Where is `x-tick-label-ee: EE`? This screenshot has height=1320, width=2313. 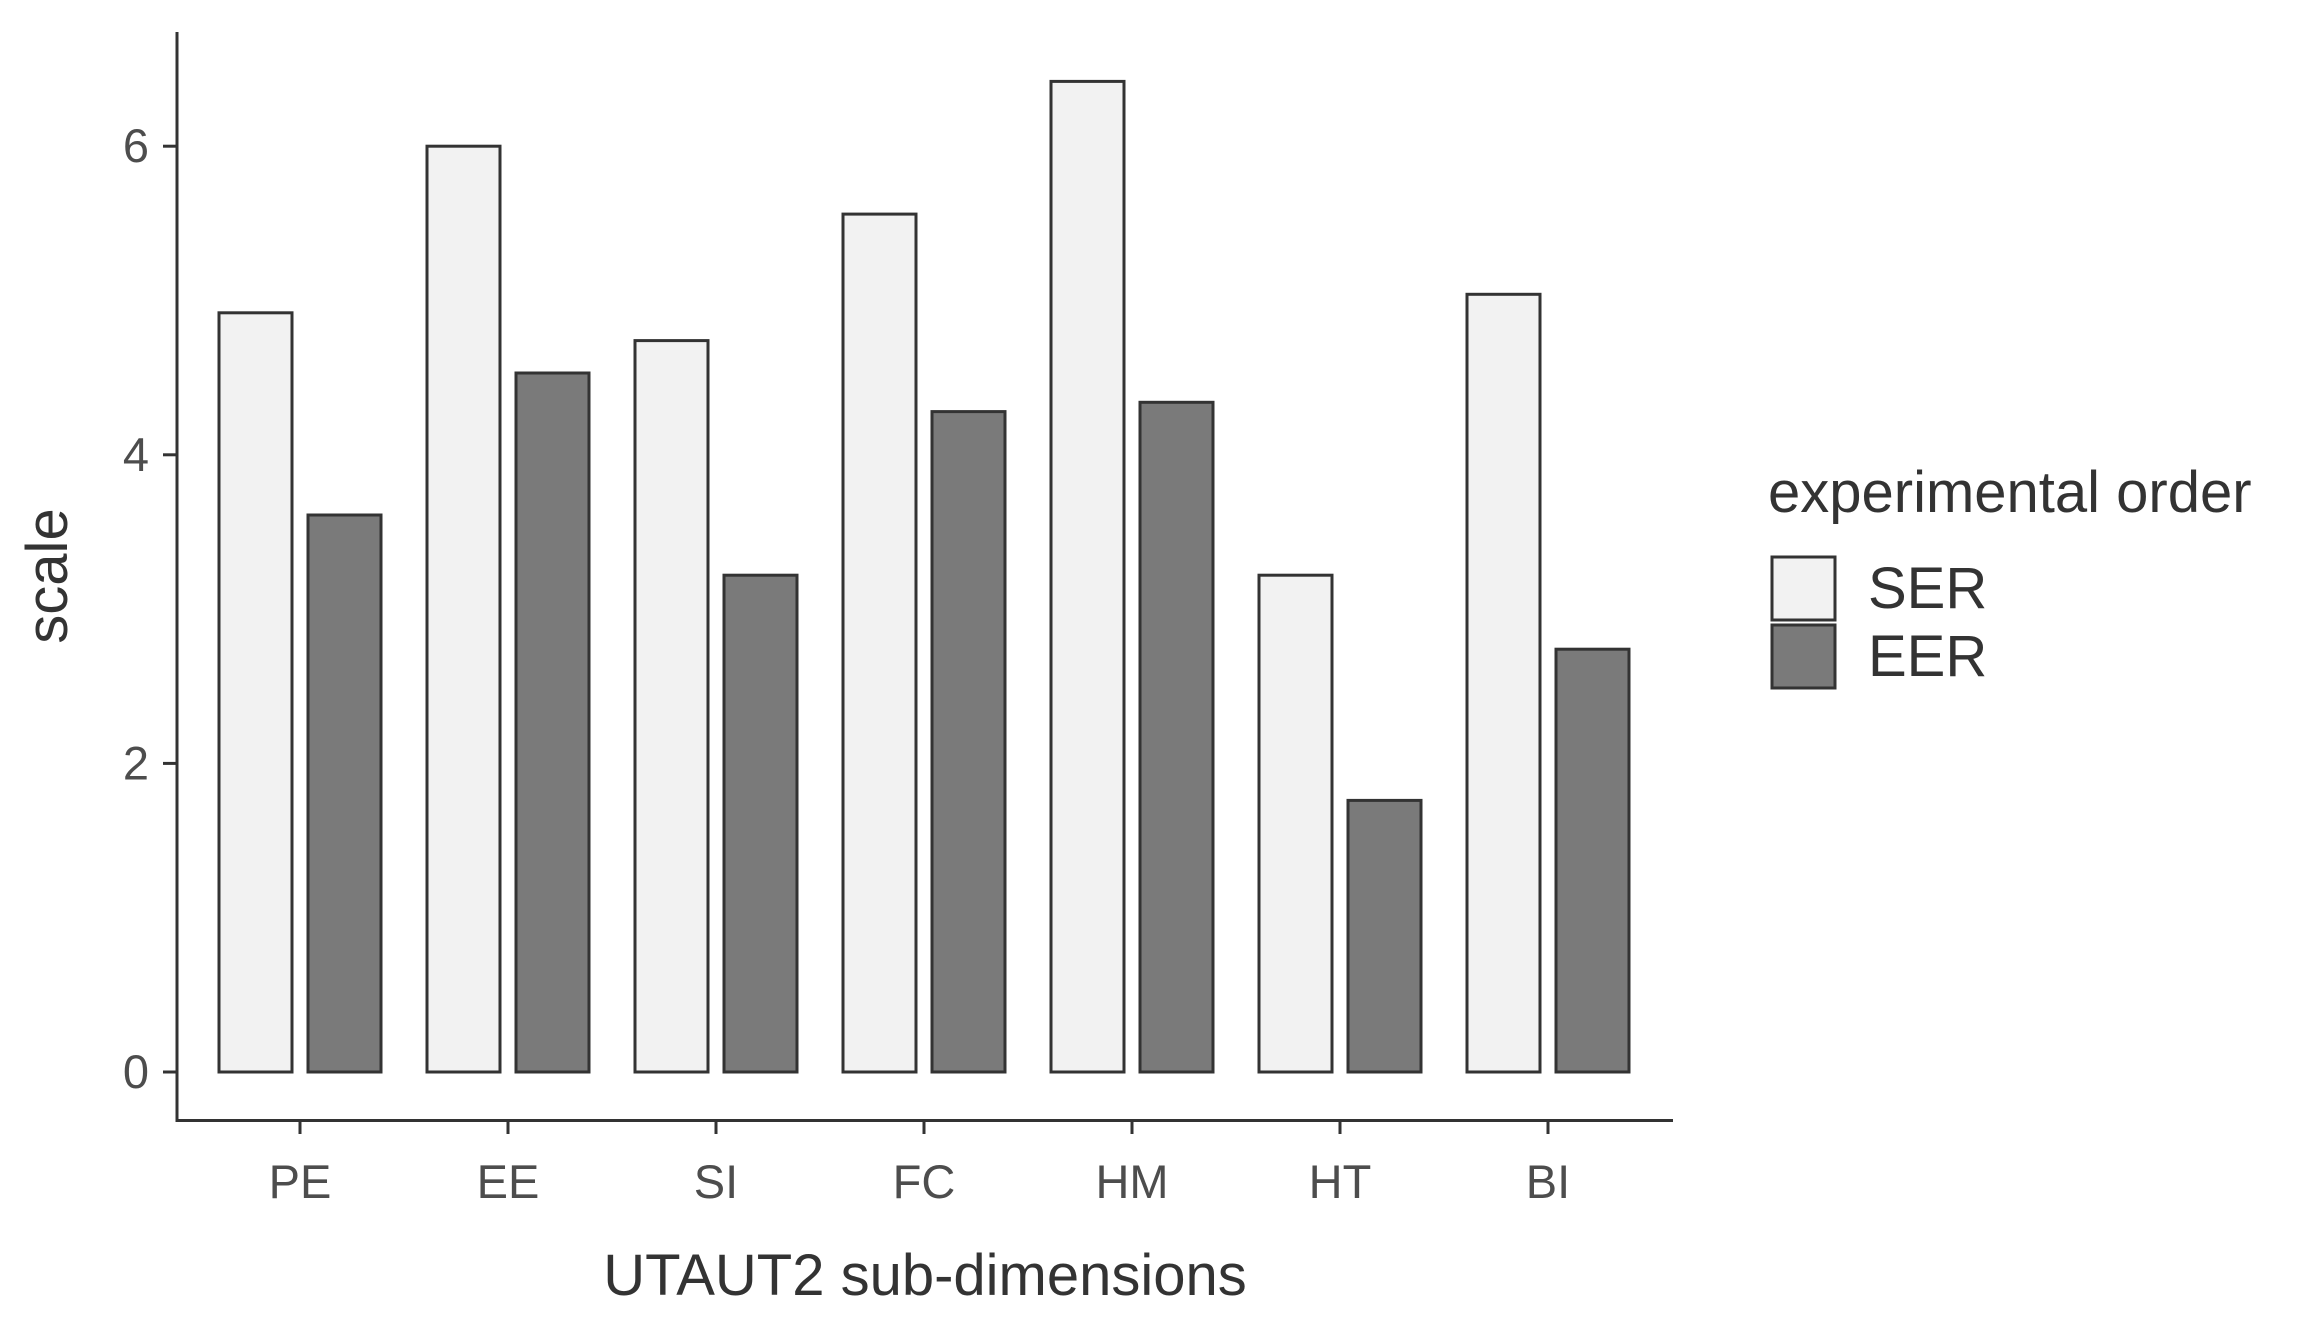
x-tick-label-ee: EE is located at coordinates (508, 1181).